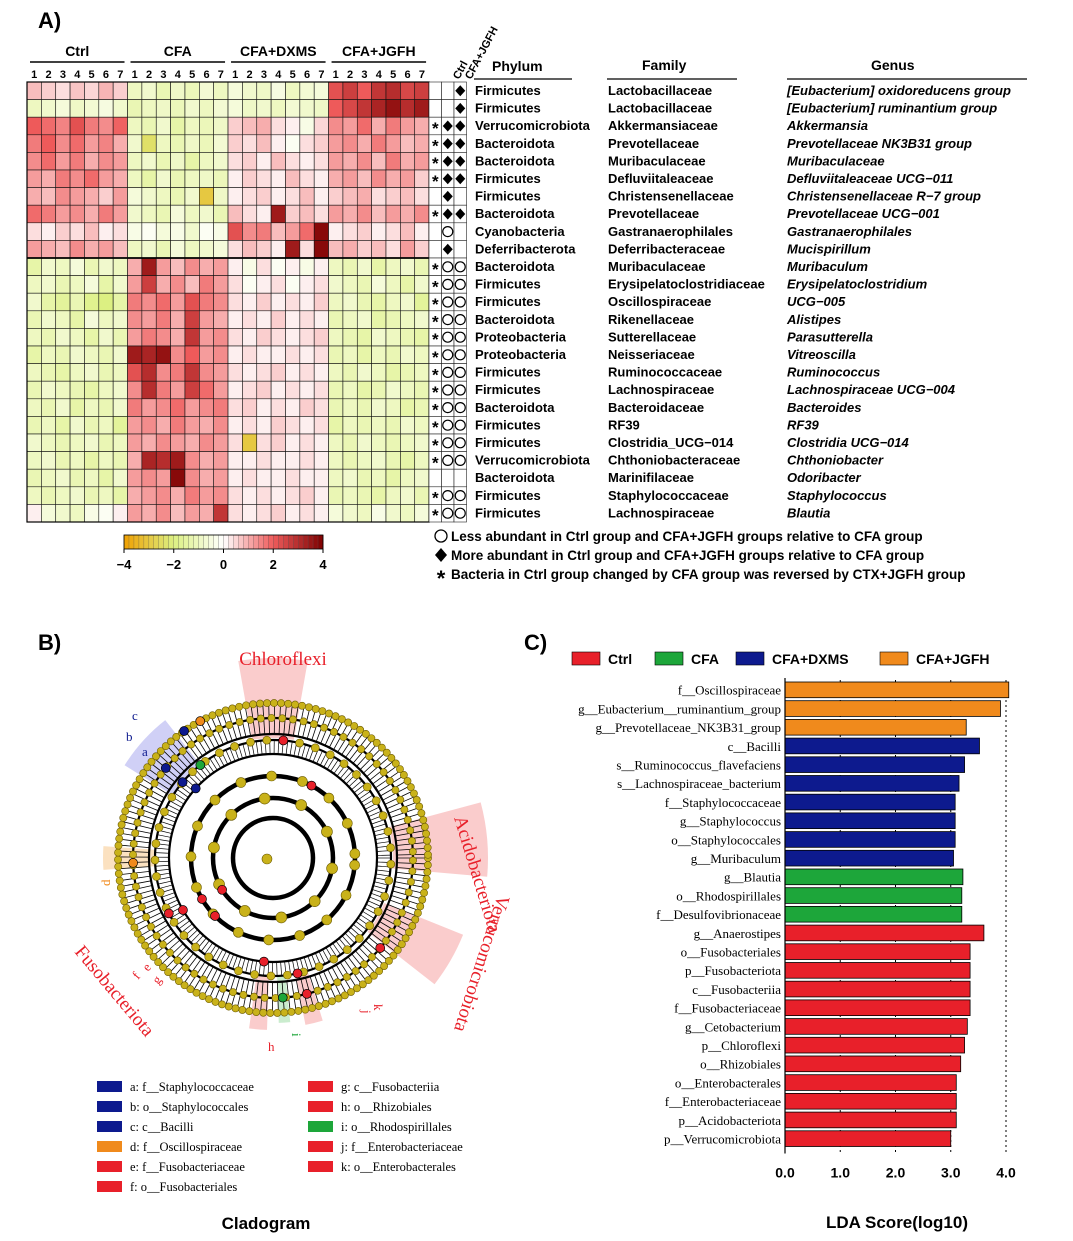 Image resolution: width=1073 pixels, height=1241 pixels. I want to click on key-swatch, so click(320, 1146).